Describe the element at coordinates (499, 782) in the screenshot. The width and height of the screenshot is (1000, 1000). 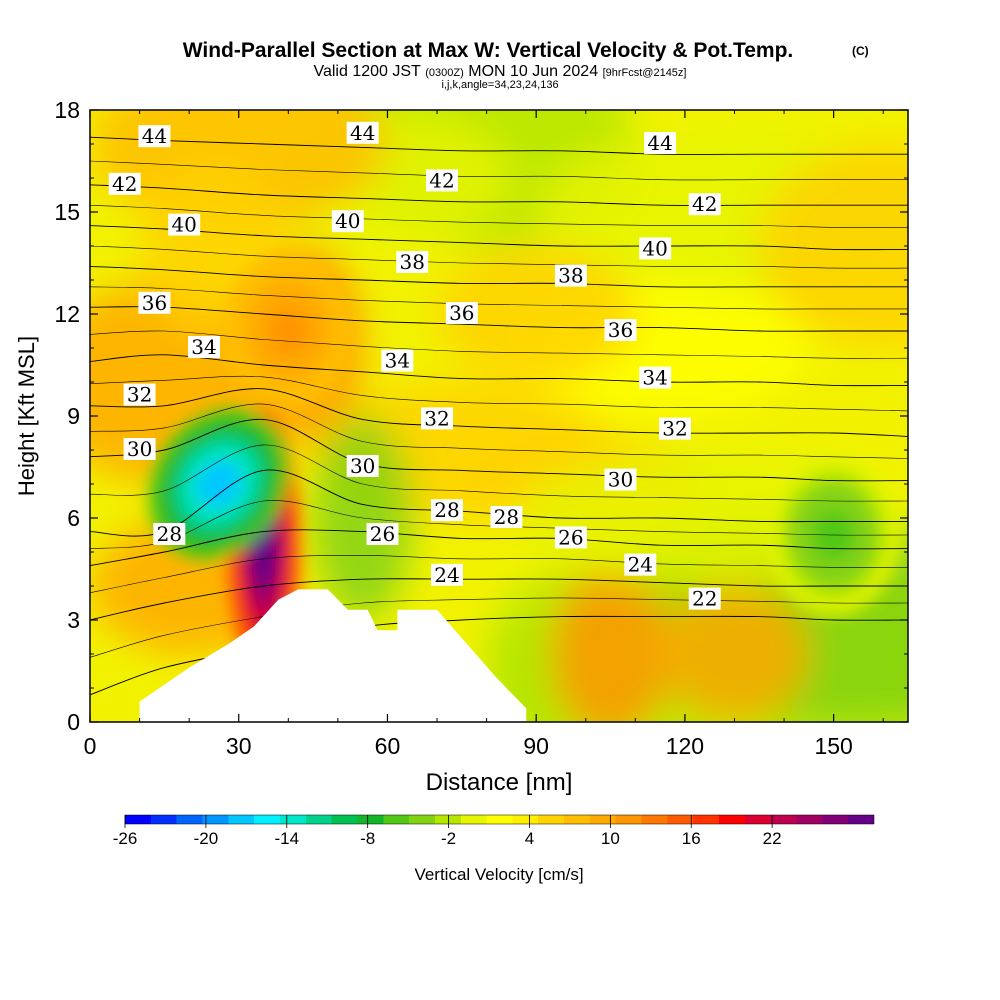
I see `x-axis-label: Distance [nm]` at that location.